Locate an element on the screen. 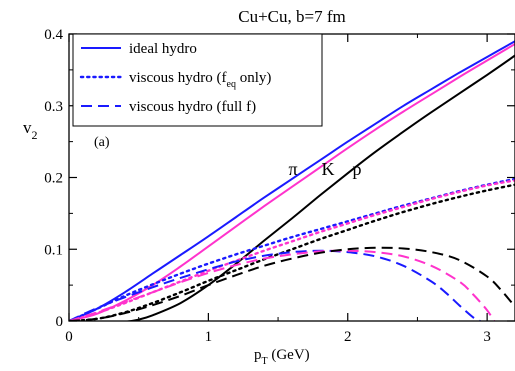  y-tick-label: 0.1 is located at coordinates (53, 250).